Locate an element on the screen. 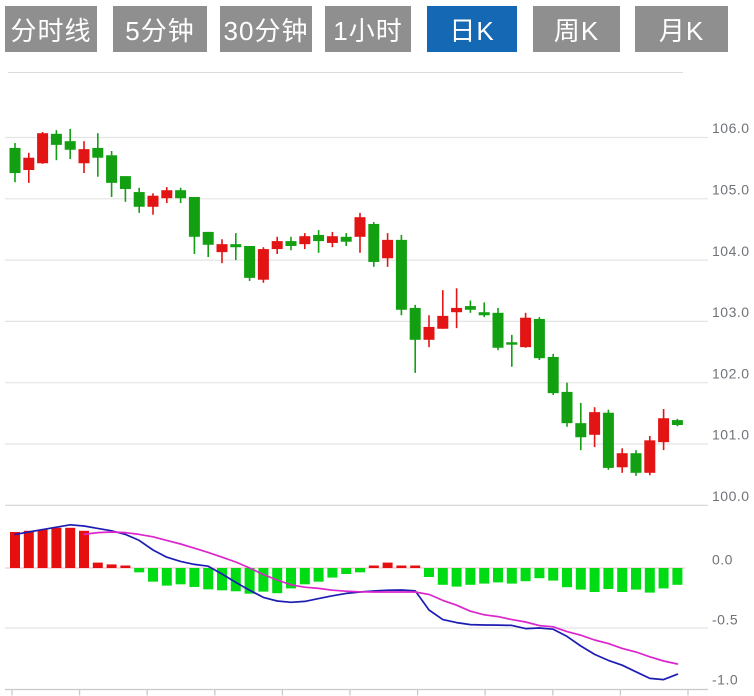 This screenshot has height=696, width=754. timeframe-button-7: 月K is located at coordinates (681, 29).